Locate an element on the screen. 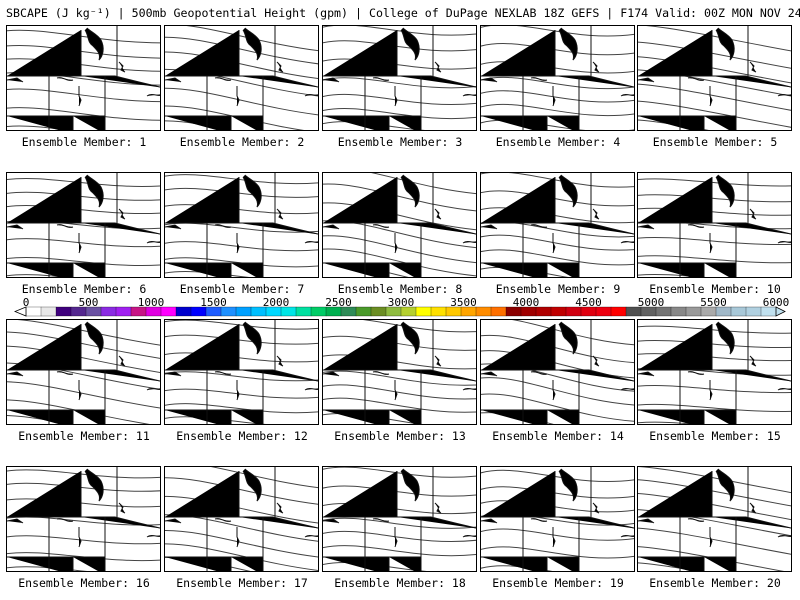 The image size is (800, 600). colorbar-tick-label: 5000 is located at coordinates (651, 302).